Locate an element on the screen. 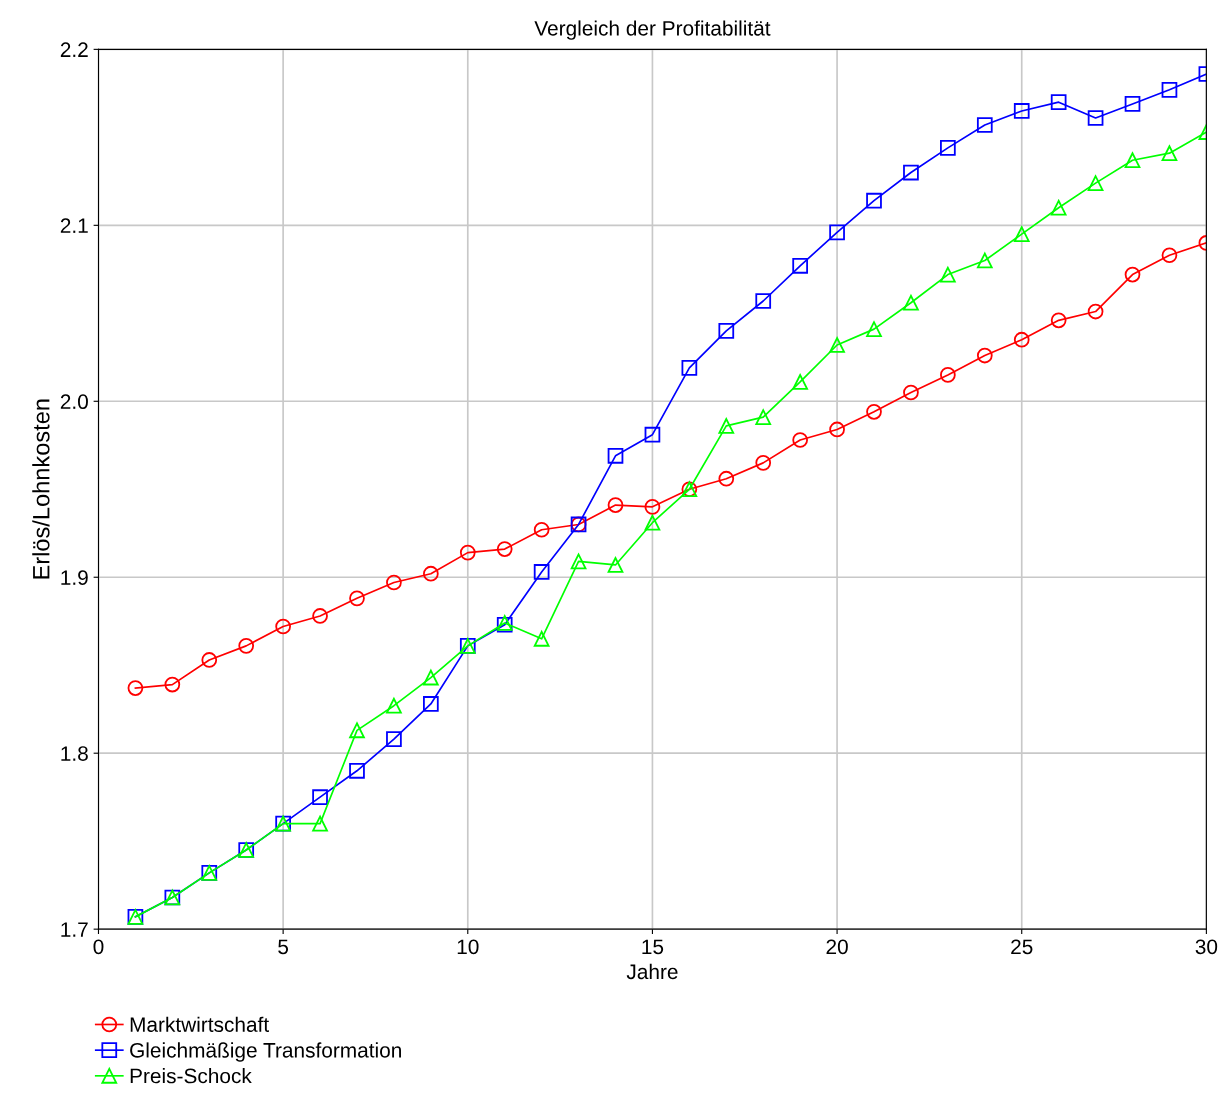  y-tick-label: 2.1 is located at coordinates (74, 225).